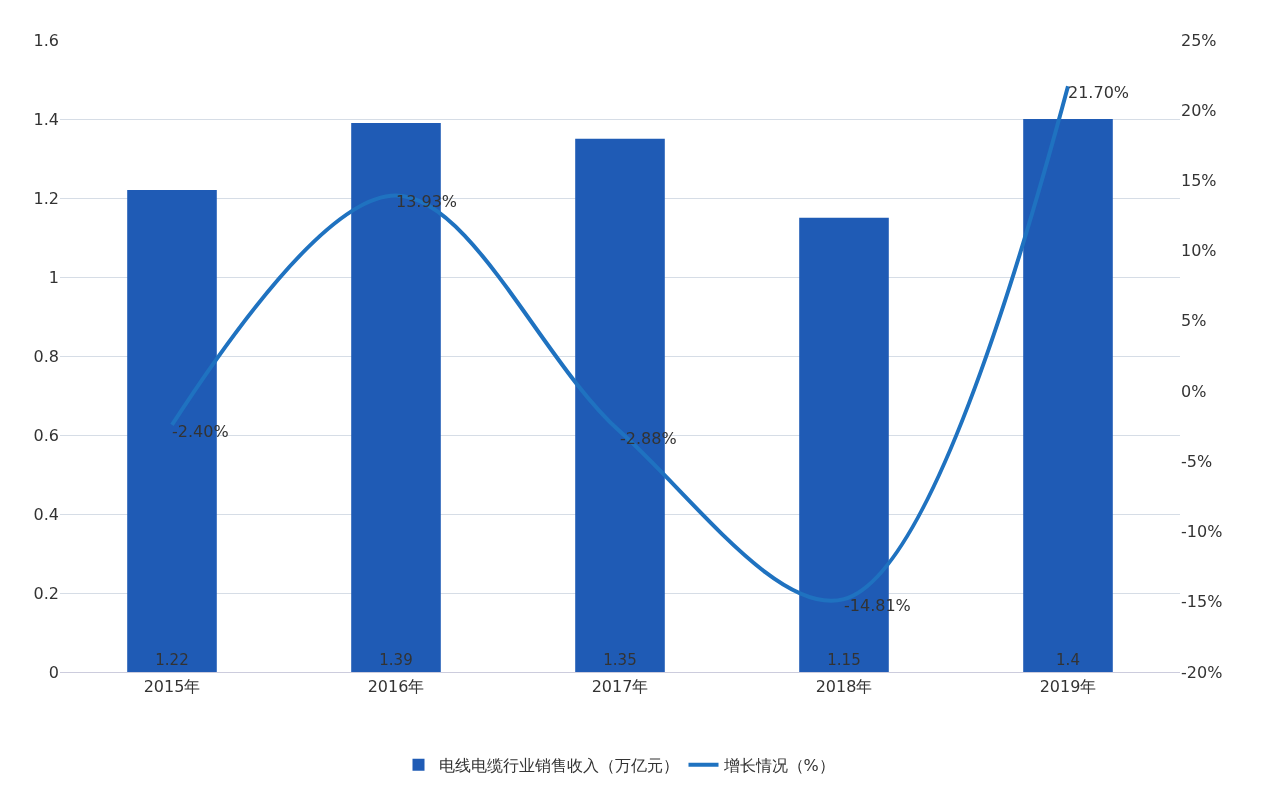  What do you see at coordinates (46, 435) in the screenshot?
I see `y-tick-label: 0.6` at bounding box center [46, 435].